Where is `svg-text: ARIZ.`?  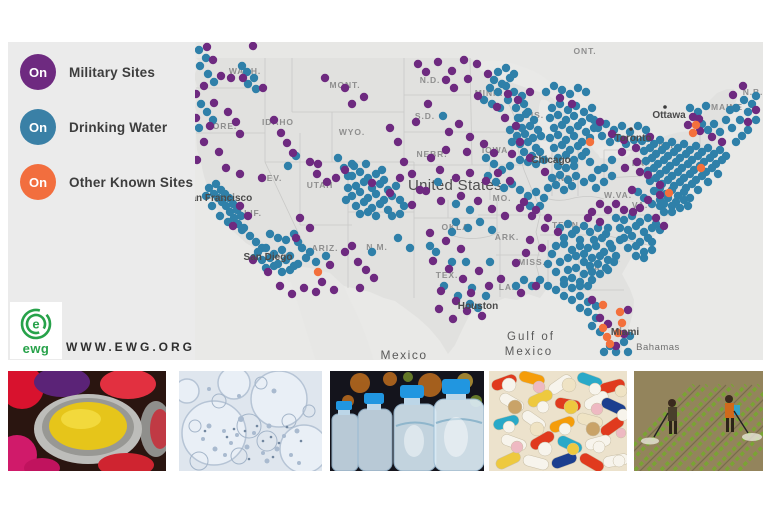
svg-text: ARIZ. is located at coordinates (325, 248).